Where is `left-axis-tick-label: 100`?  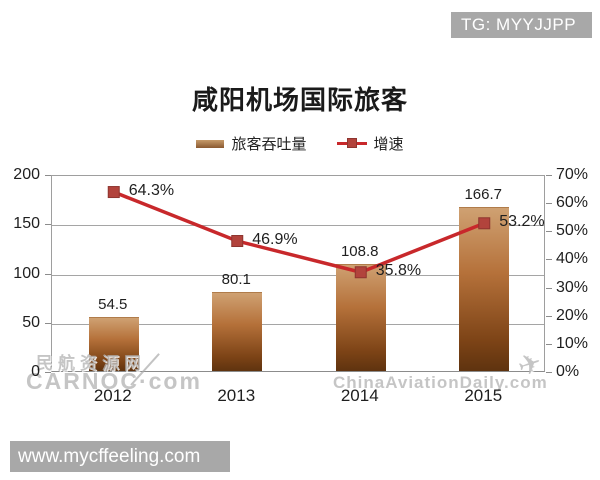 left-axis-tick-label: 100 is located at coordinates (26, 273).